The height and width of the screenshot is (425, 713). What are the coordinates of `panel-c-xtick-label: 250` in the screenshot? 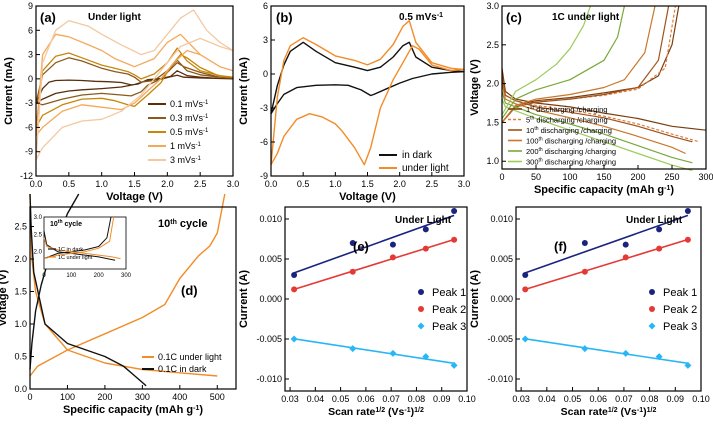 It's located at (671, 177).